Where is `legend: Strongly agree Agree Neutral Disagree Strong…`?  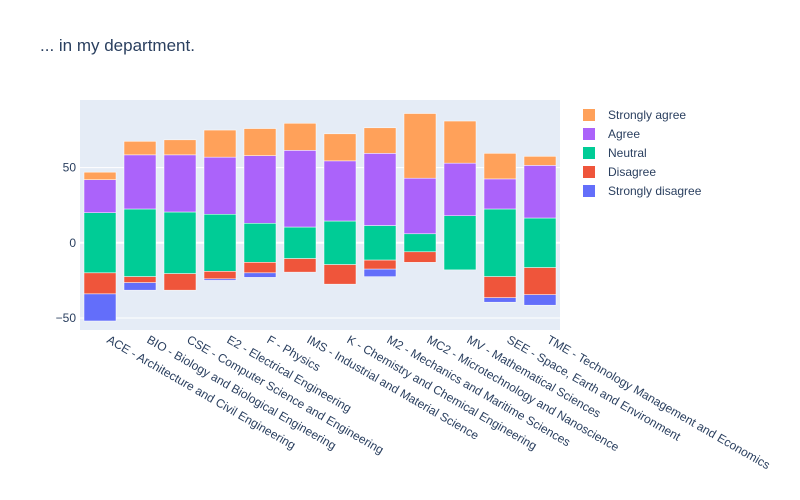
legend: Strongly agree Agree Neutral Disagree Strong… is located at coordinates (642, 153).